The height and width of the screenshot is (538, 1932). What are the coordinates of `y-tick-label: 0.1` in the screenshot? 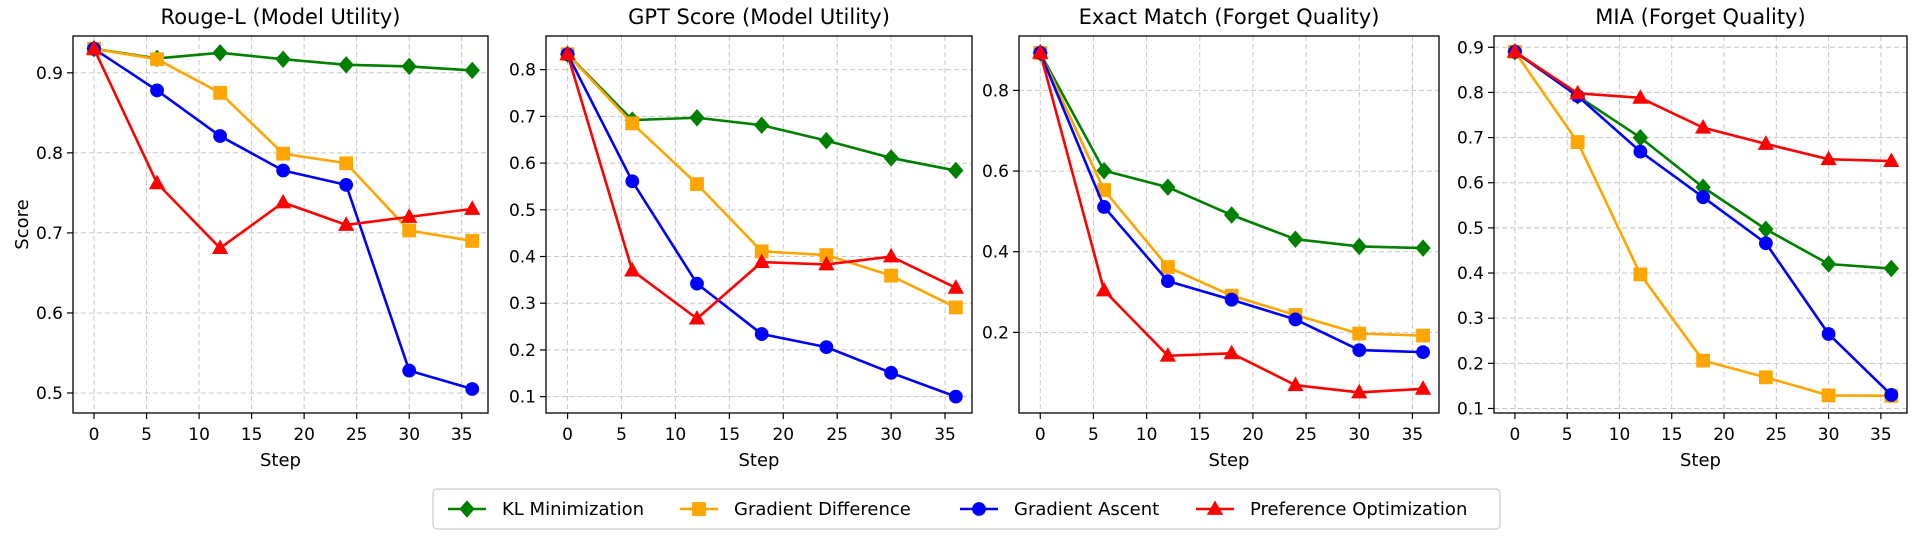 It's located at (1470, 409).